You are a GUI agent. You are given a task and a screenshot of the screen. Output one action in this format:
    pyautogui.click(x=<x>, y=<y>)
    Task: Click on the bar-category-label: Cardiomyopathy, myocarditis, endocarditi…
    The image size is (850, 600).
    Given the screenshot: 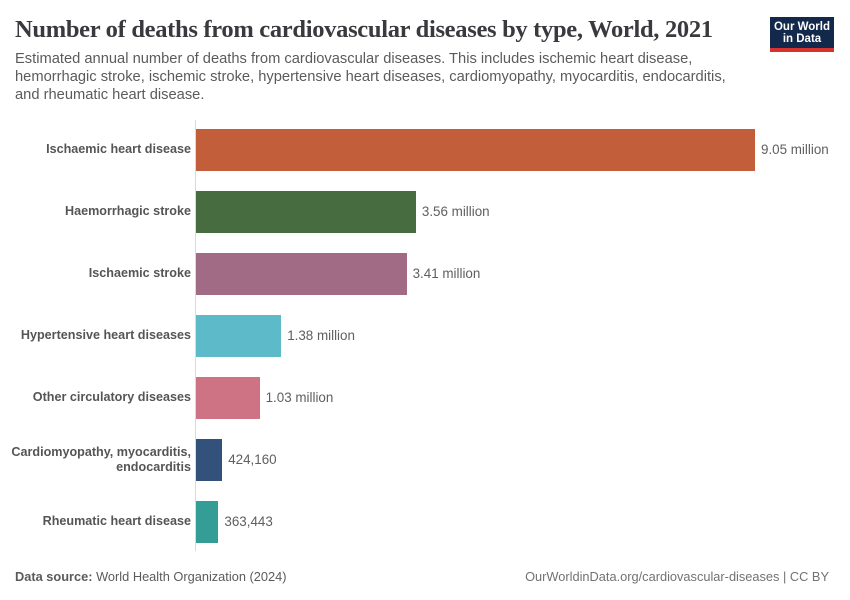 What is the action you would take?
    pyautogui.click(x=101, y=459)
    